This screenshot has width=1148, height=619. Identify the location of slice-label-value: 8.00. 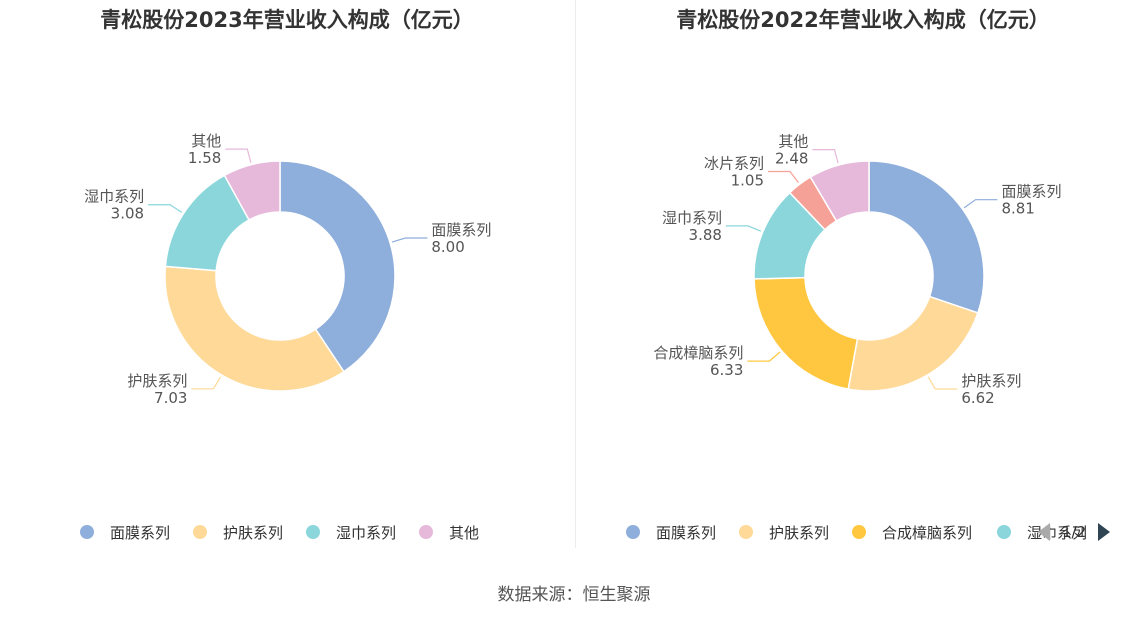
(447, 247).